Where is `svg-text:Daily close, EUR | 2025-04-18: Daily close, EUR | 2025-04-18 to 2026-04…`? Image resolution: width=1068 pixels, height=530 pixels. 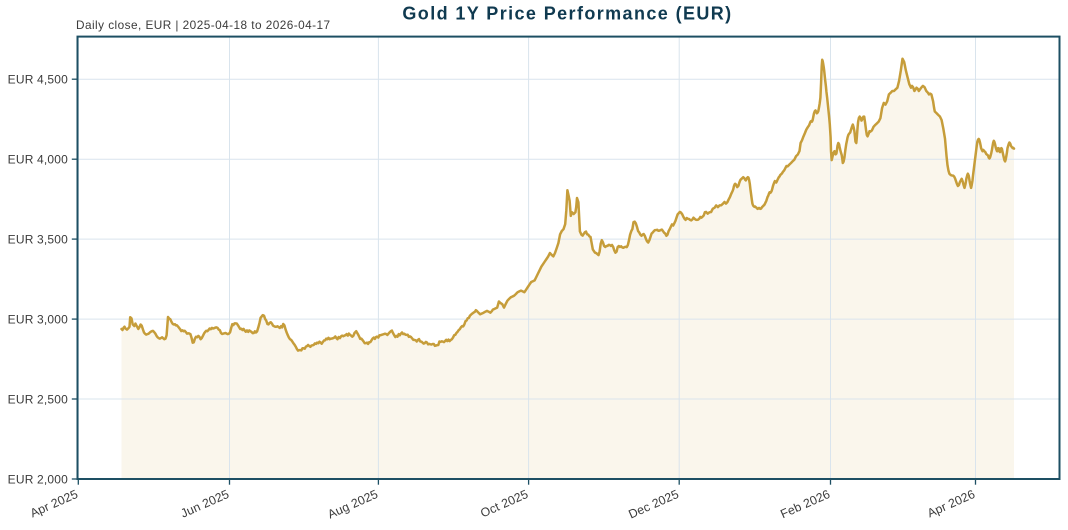 svg-text:Daily close, EUR | 2025-04-18: Daily close, EUR | 2025-04-18 to 2026-04… is located at coordinates (203, 25).